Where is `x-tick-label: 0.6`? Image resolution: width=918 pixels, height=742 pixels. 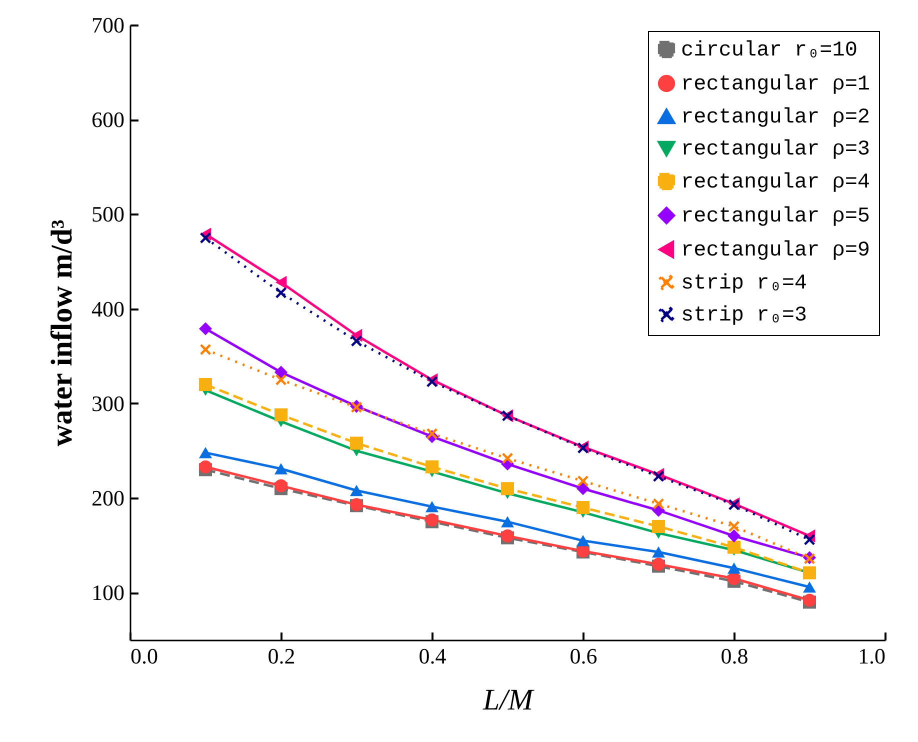
x-tick-label: 0.6 is located at coordinates (584, 656).